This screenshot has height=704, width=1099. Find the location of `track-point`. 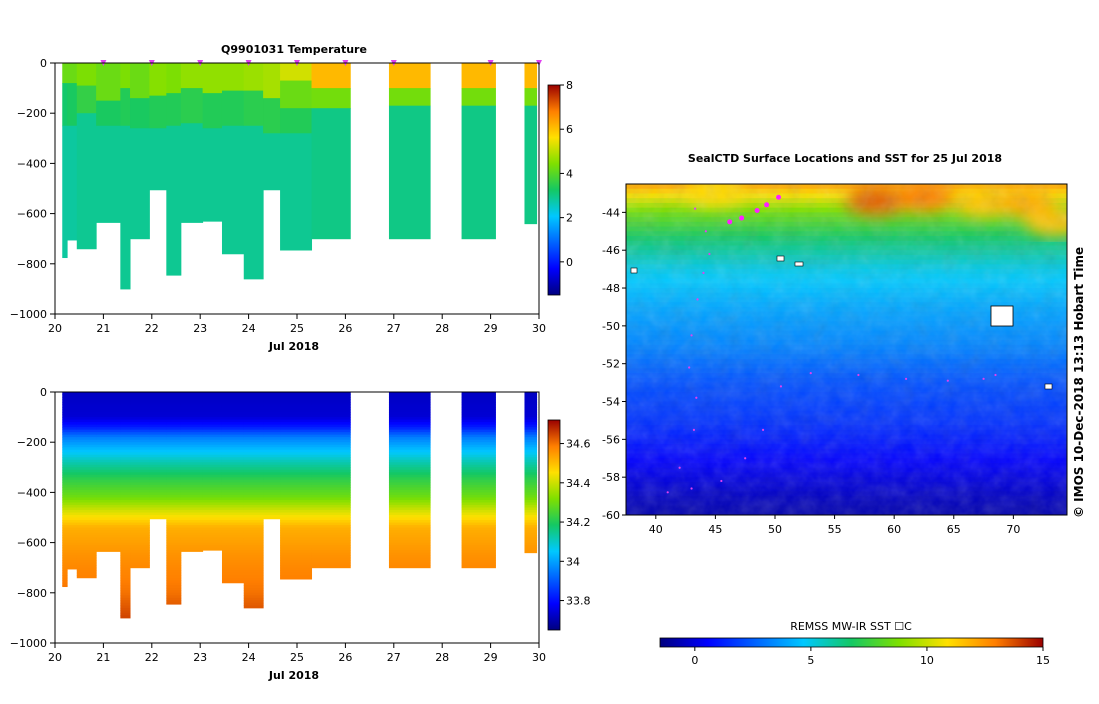

track-point is located at coordinates (695, 208).